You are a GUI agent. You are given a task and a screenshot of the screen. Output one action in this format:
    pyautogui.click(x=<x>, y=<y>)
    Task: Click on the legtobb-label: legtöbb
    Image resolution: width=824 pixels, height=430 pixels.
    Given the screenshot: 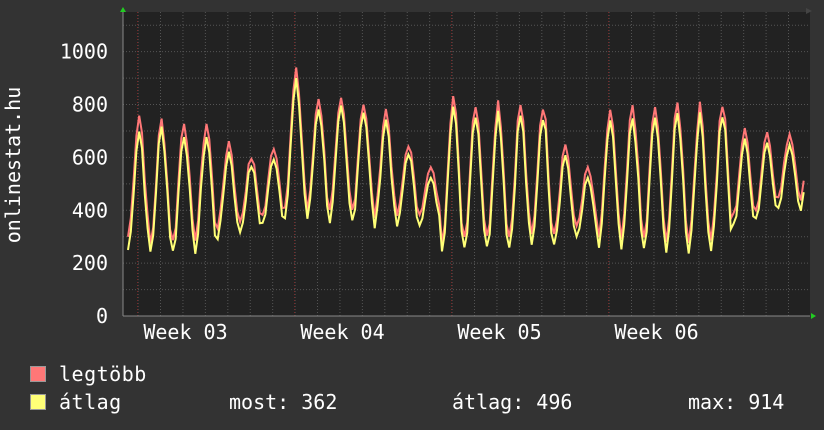 What is the action you would take?
    pyautogui.click(x=103, y=374)
    